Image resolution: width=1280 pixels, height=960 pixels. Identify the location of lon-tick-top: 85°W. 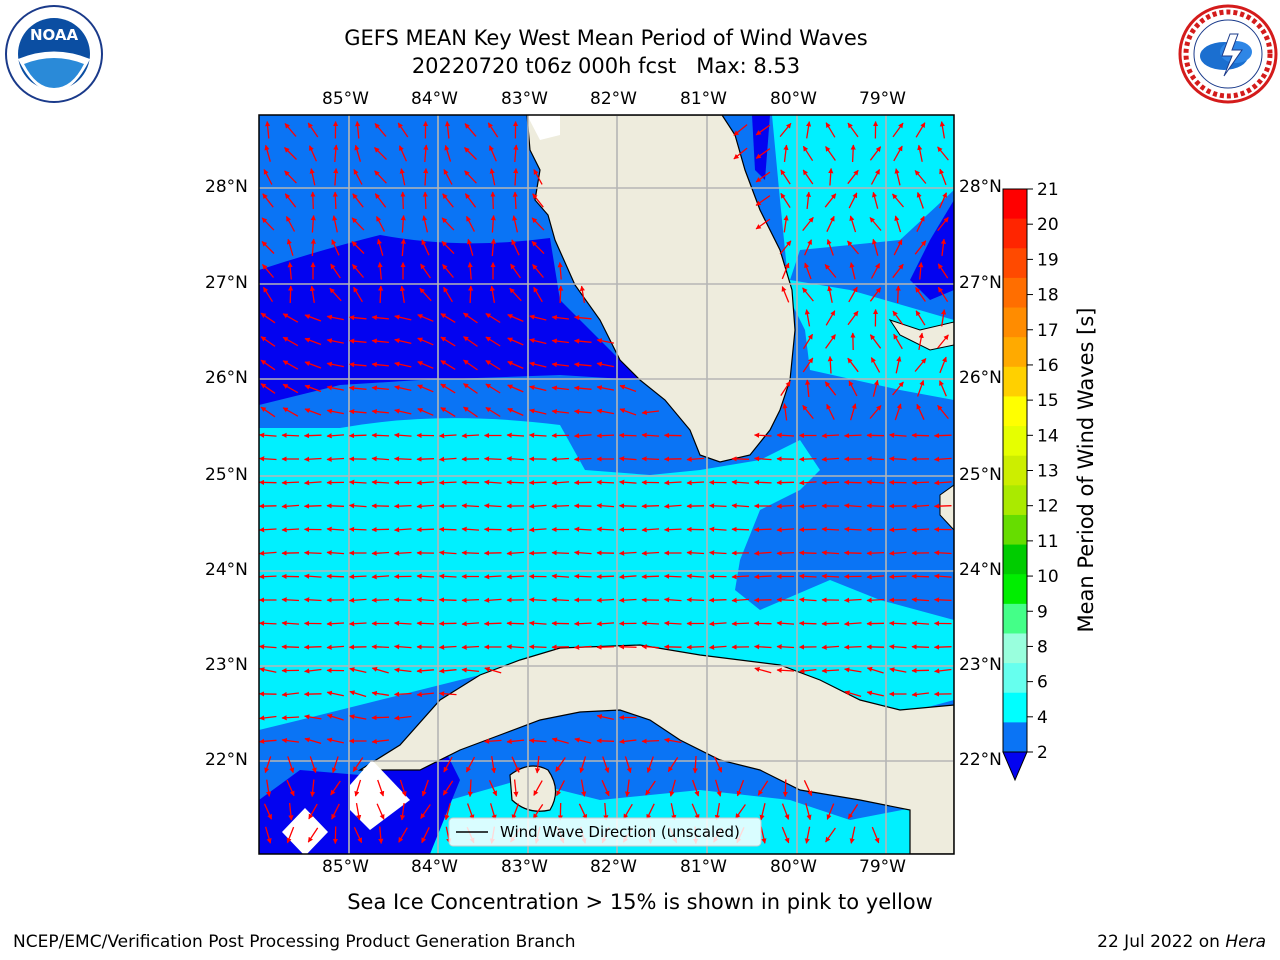
(345, 99).